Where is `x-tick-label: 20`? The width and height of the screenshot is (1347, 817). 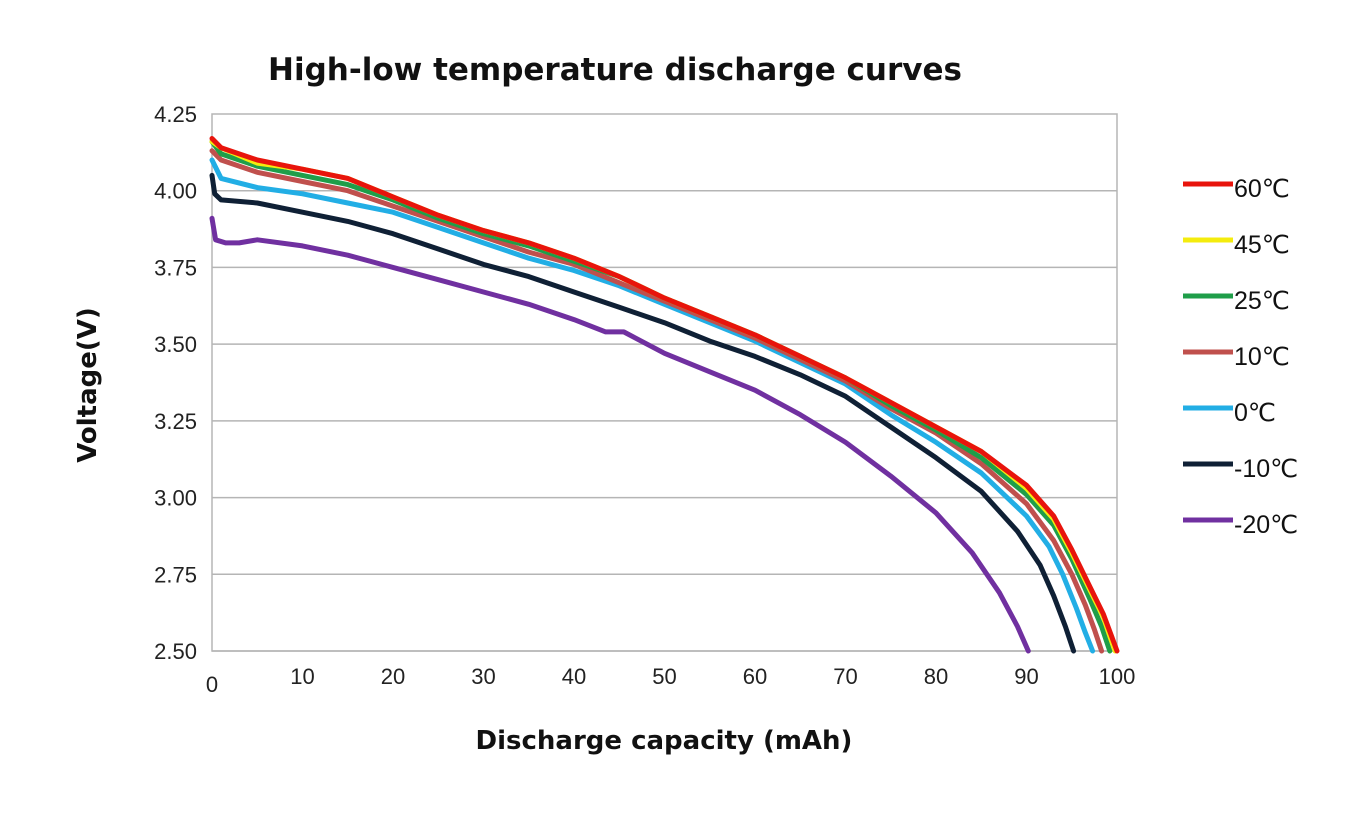
x-tick-label: 20 is located at coordinates (393, 676).